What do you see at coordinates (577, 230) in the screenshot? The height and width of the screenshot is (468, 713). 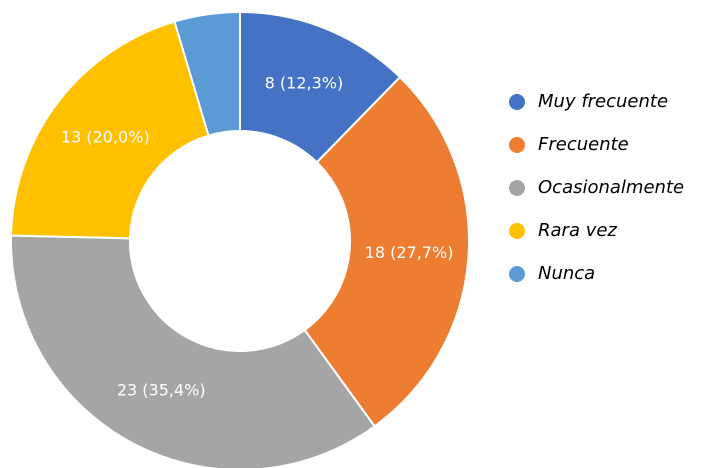 I see `legend-label: Rara vez` at bounding box center [577, 230].